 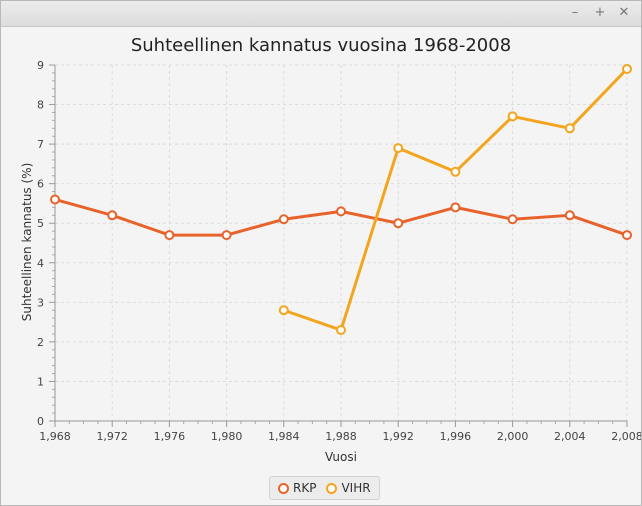 What do you see at coordinates (27, 242) in the screenshot?
I see `y-axis-label: Suhteellinen kannatus (%)` at bounding box center [27, 242].